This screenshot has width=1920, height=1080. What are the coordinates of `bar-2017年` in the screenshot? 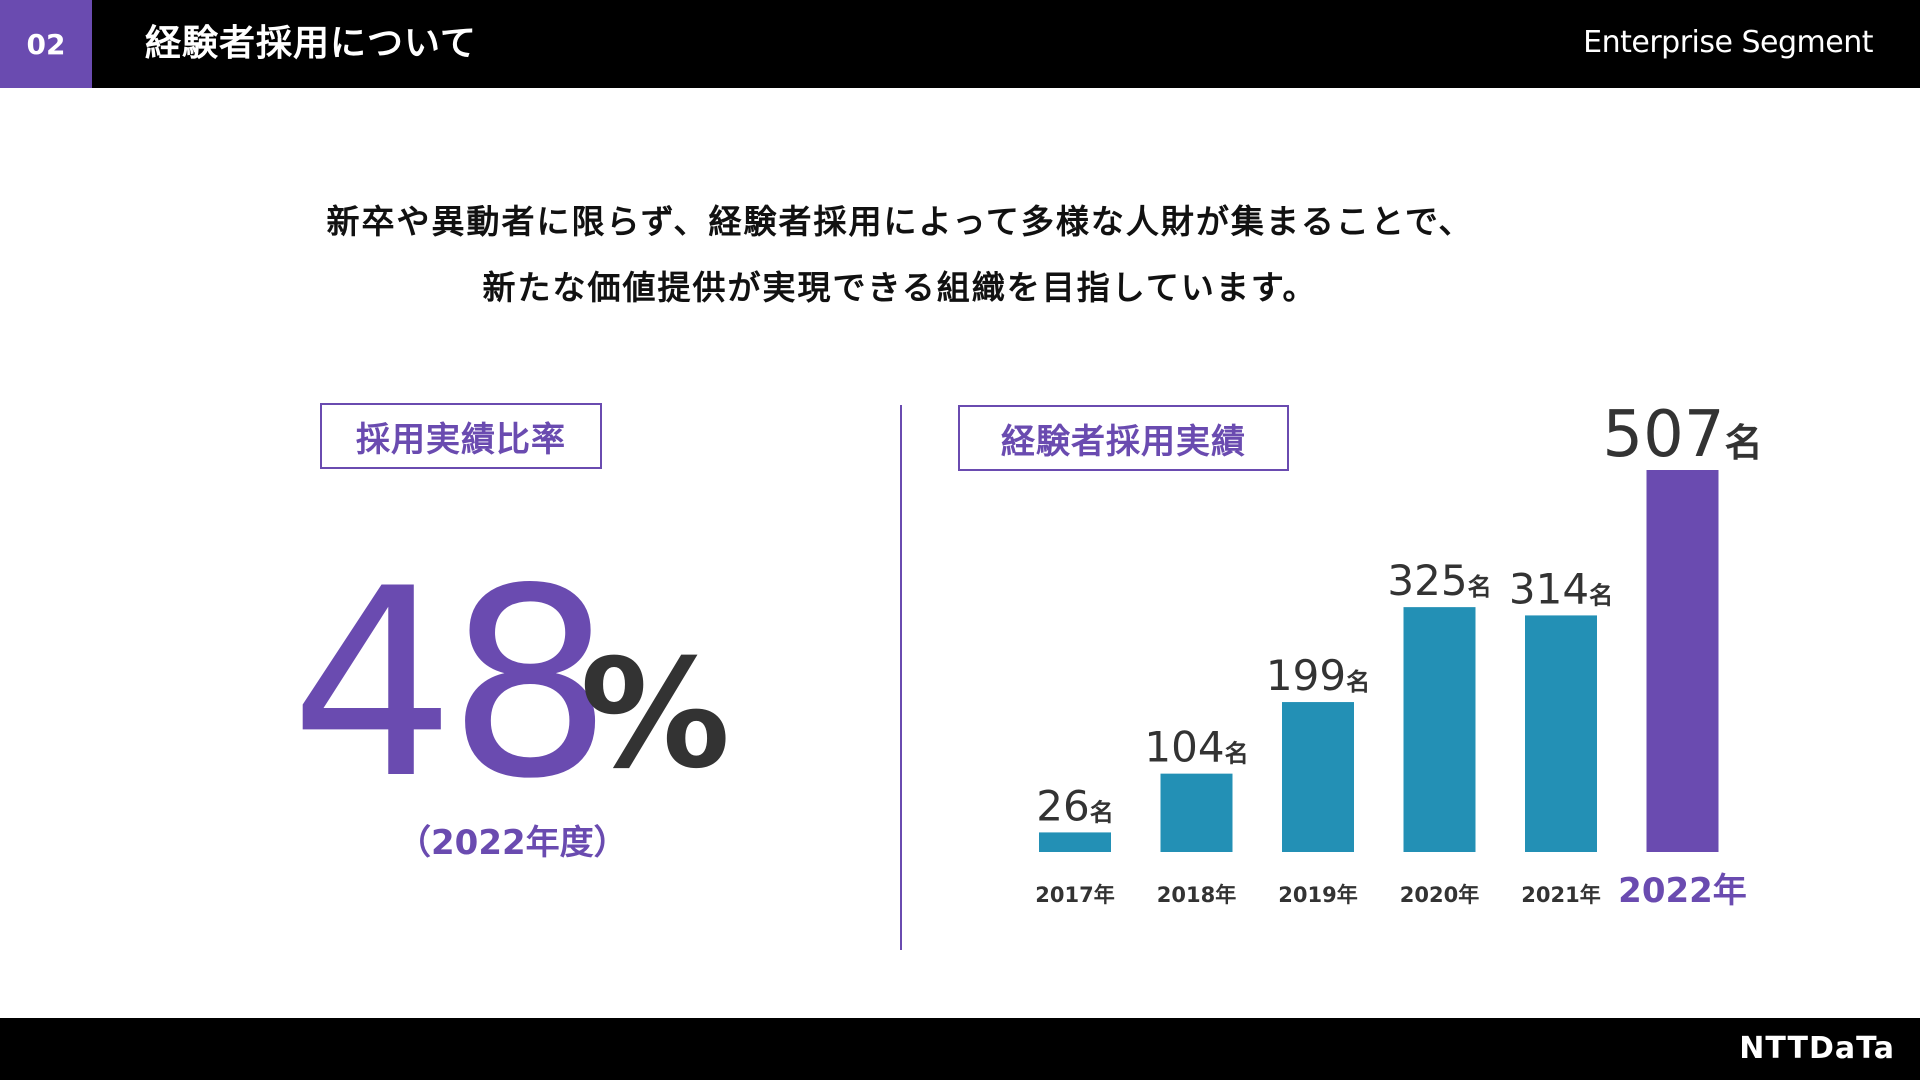 It's located at (1075, 842).